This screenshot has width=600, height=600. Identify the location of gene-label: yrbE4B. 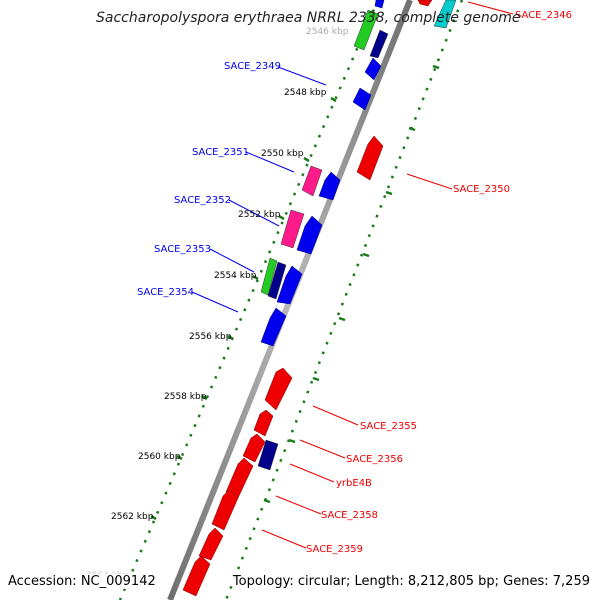
(354, 483).